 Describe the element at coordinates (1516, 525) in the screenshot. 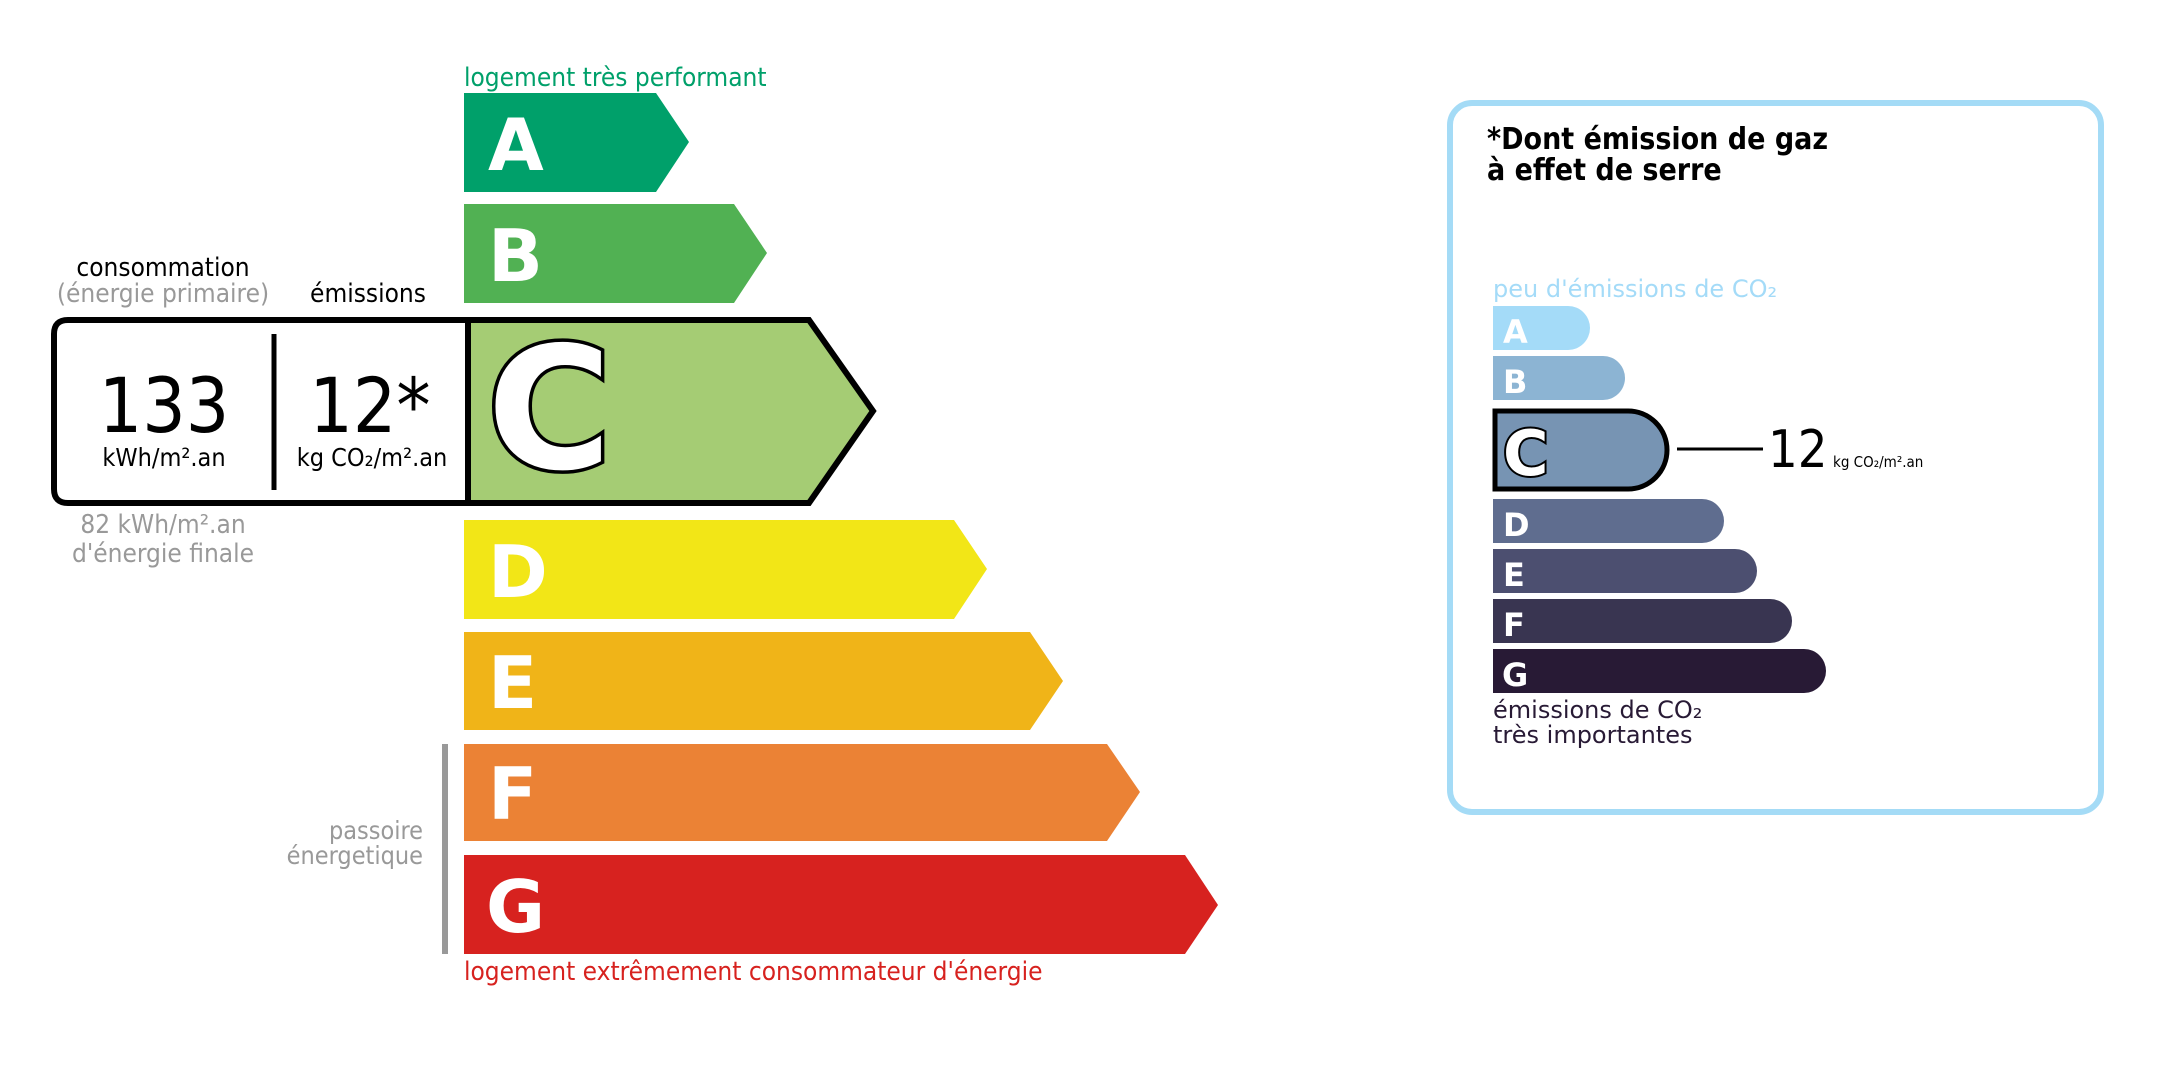

I see `ghg-letter-d: D` at that location.